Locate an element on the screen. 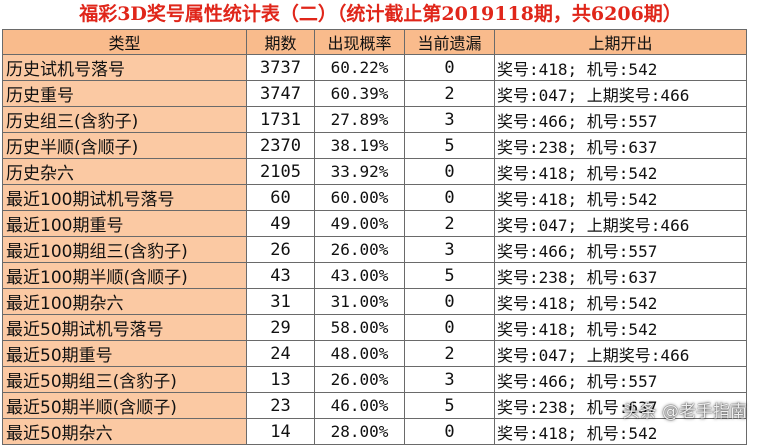 The width and height of the screenshot is (761, 445). table-row: 历史试机号落号 3737 60.22% 0 奖号:418; 机号:542 is located at coordinates (374, 67).